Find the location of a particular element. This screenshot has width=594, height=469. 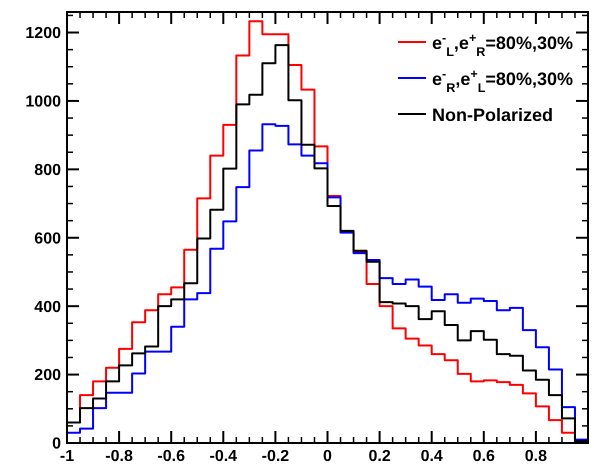

legend-label: e$^{-}$$_{L}$,e$^{+}$$_{R}$=80%,30% is located at coordinates (502, 45).